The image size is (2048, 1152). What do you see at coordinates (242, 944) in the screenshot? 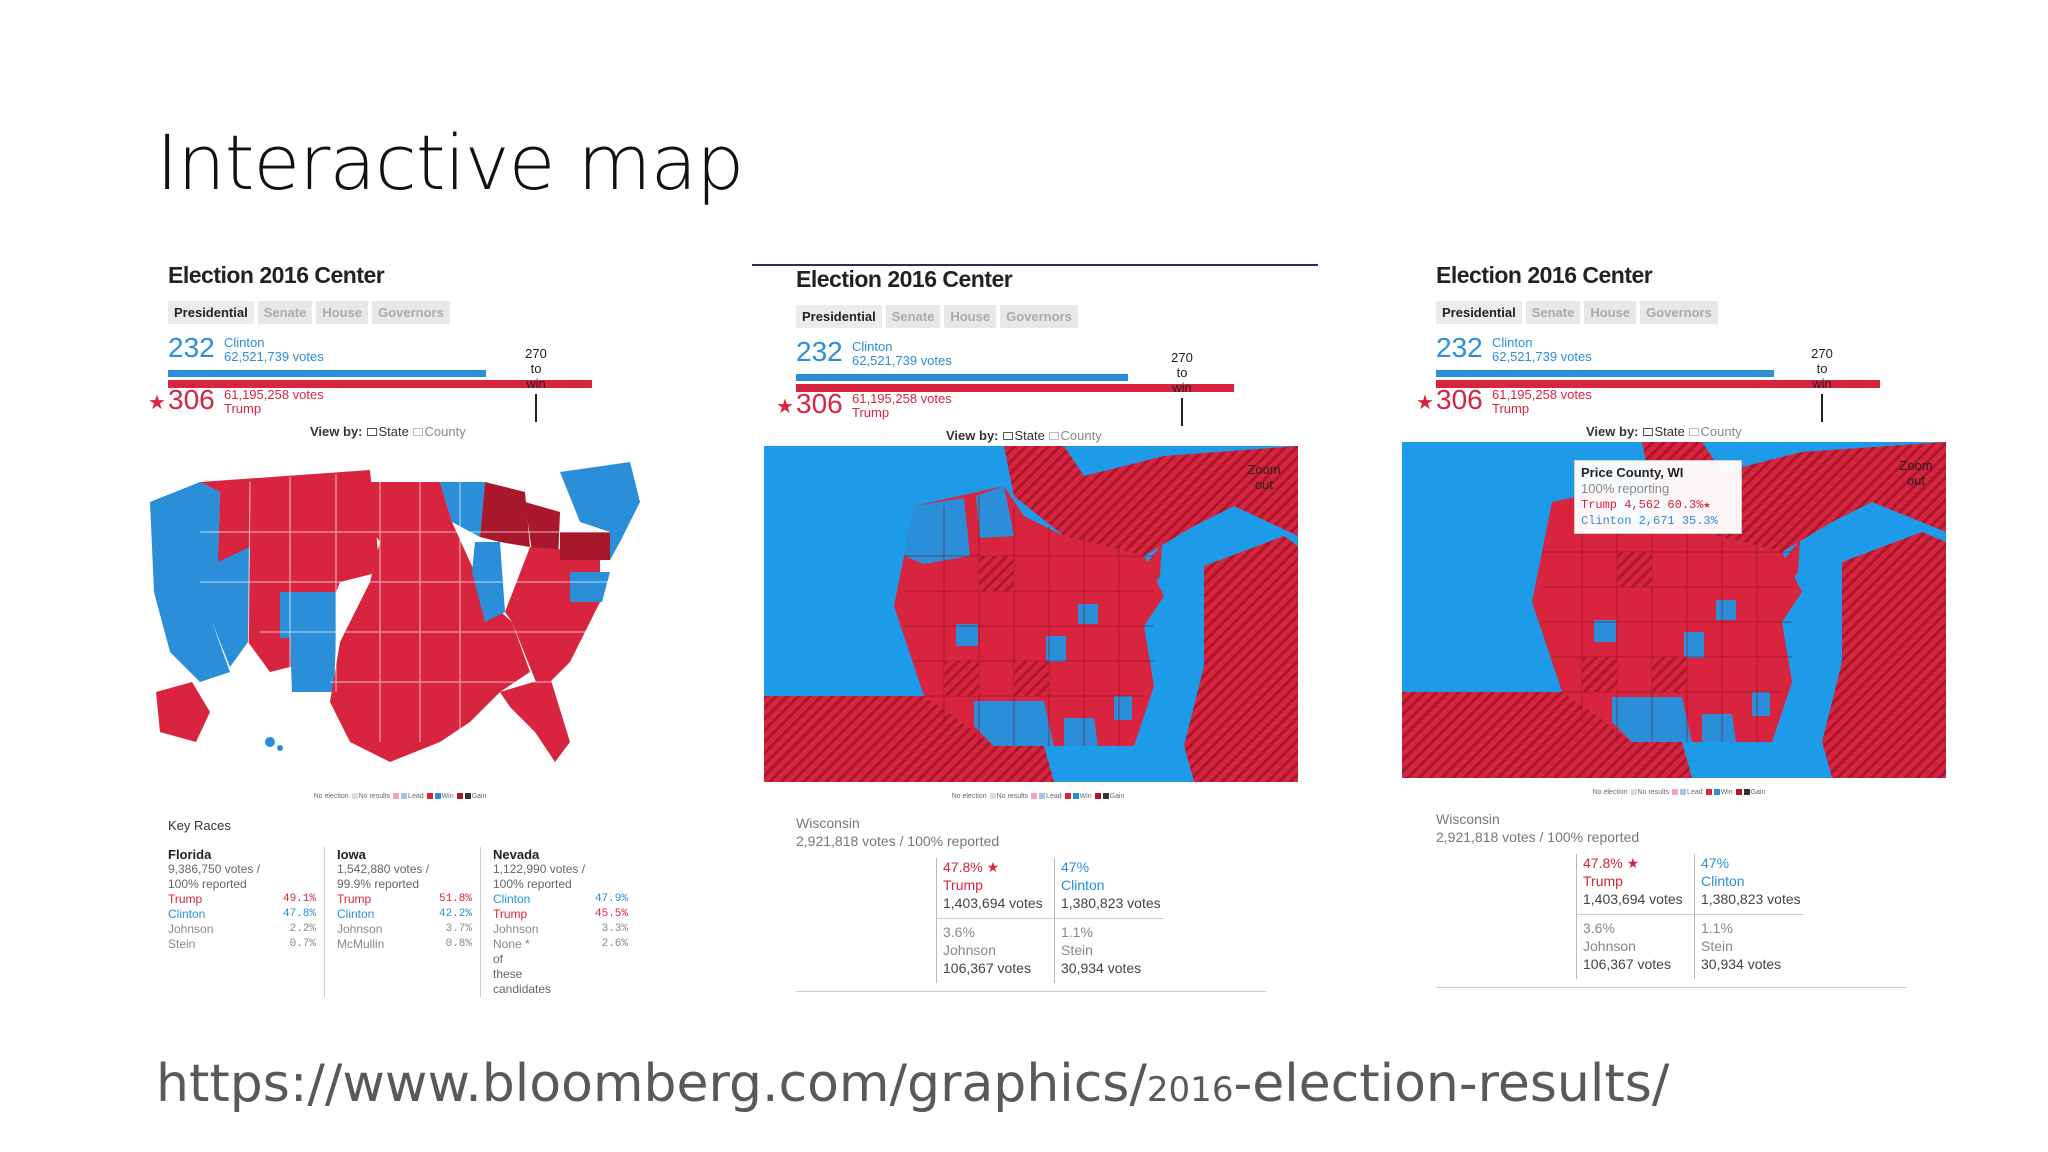
I see `race-candidate-row: Stein 0.7%` at bounding box center [242, 944].